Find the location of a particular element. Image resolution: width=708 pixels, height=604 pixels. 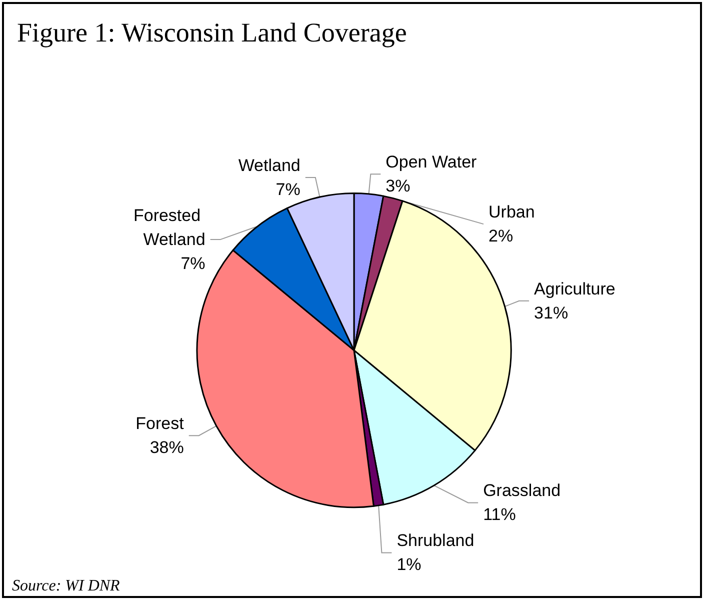

slice-label: Urban is located at coordinates (511, 212).